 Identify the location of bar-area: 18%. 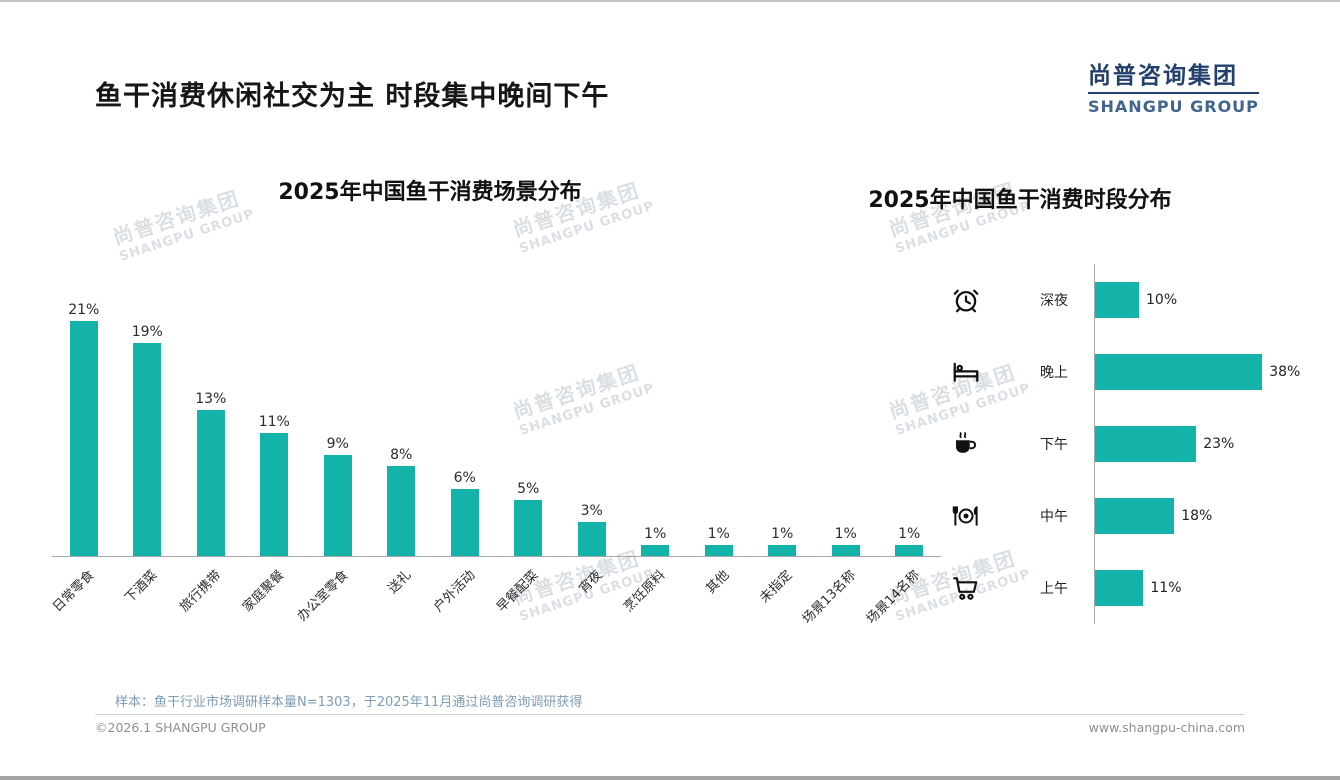
(1209, 516).